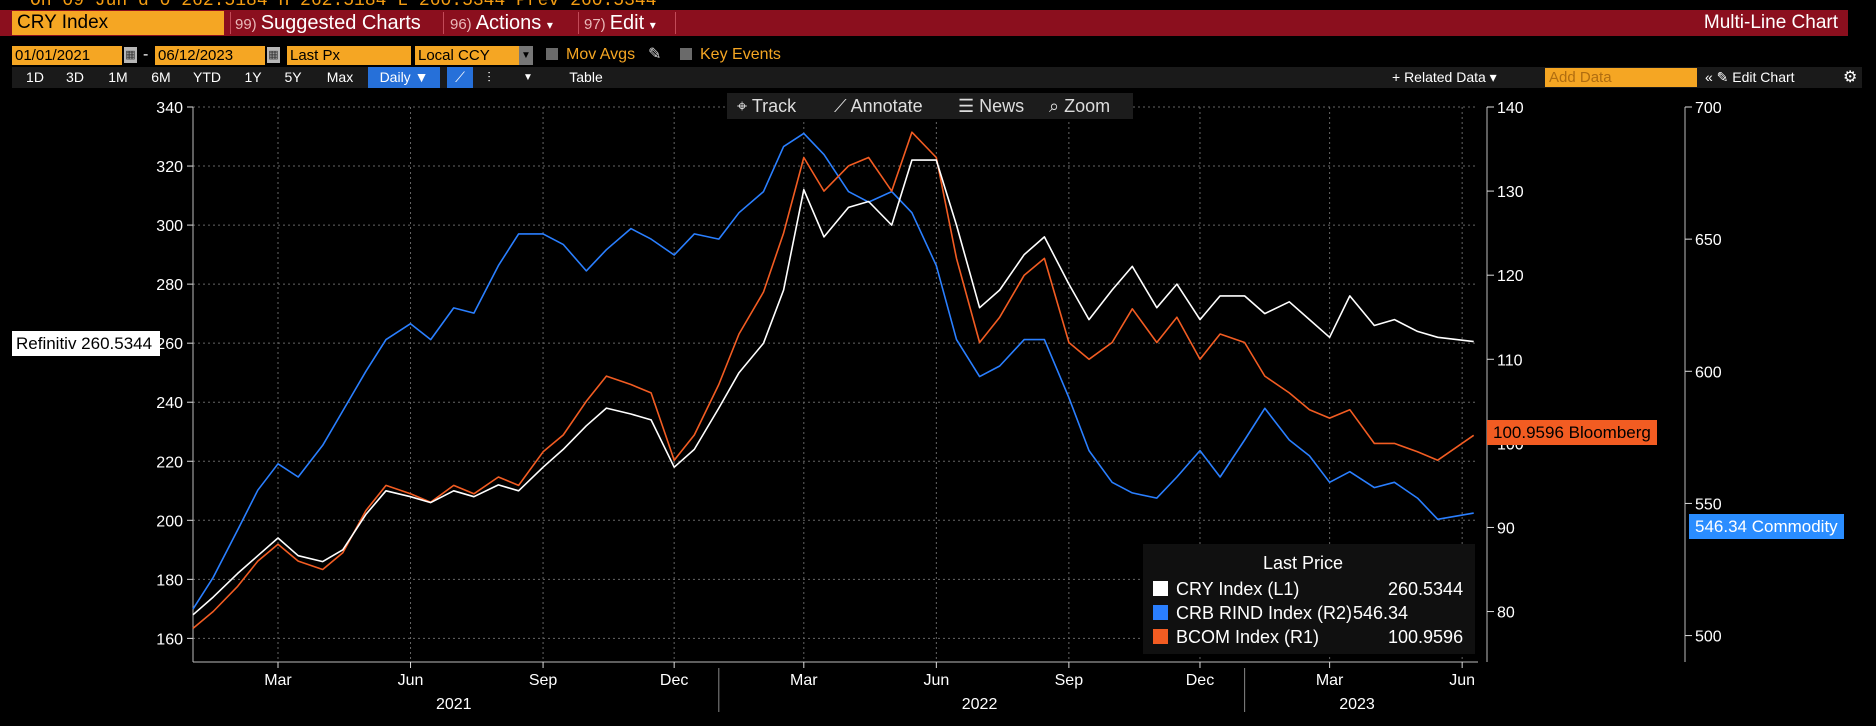 The height and width of the screenshot is (726, 1876). Describe the element at coordinates (980, 704) in the screenshot. I see `x-year-label: 2022` at that location.